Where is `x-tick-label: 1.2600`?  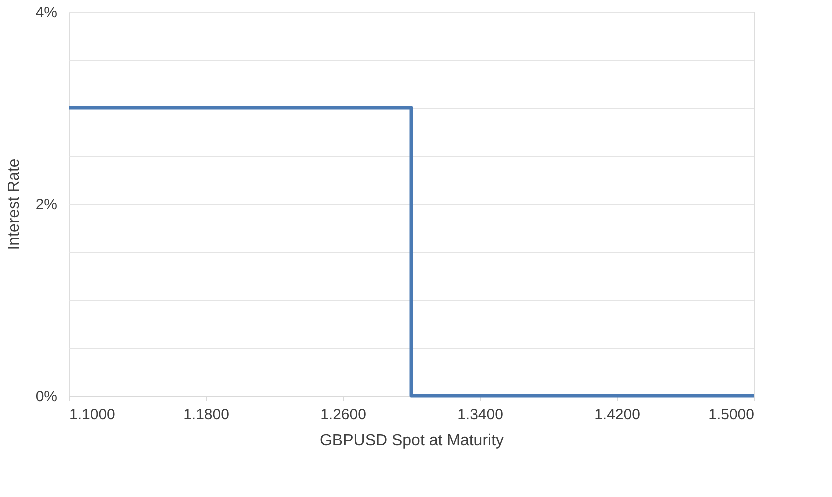 x-tick-label: 1.2600 is located at coordinates (343, 415).